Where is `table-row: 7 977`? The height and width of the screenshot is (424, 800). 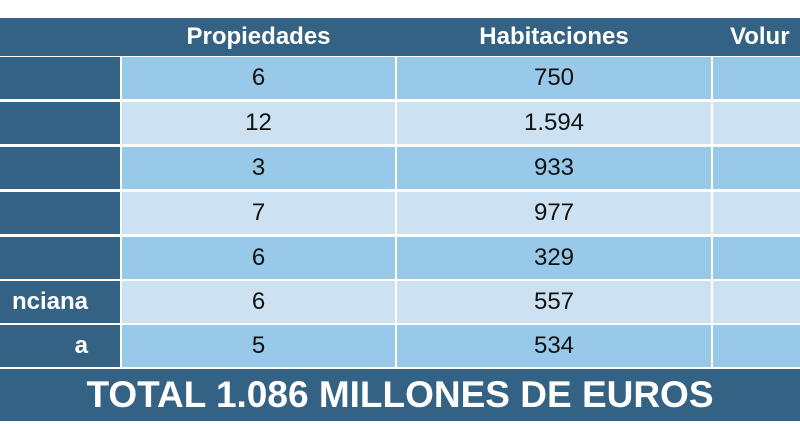
table-row: 7 977 is located at coordinates (400, 214).